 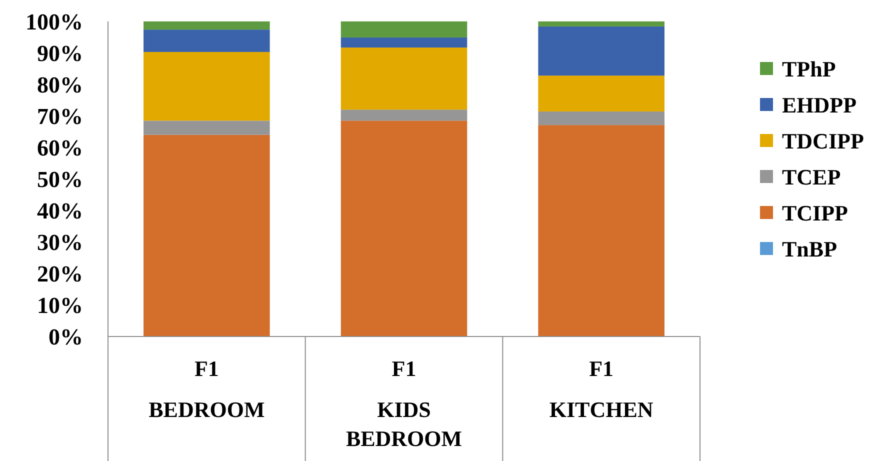 I want to click on legend-label: TnBP, so click(x=810, y=249).